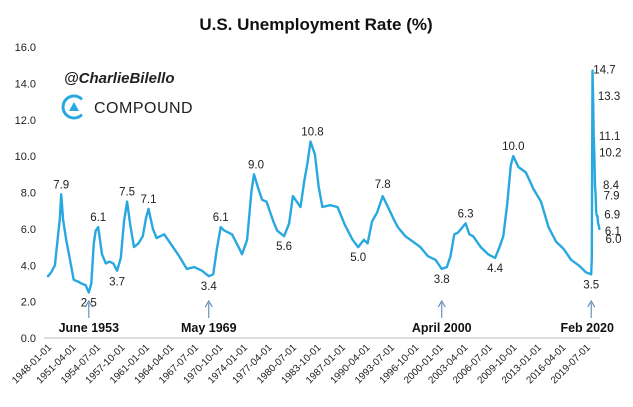 The image size is (633, 407). Describe the element at coordinates (442, 280) in the screenshot. I see `value-label: 3.8` at that location.